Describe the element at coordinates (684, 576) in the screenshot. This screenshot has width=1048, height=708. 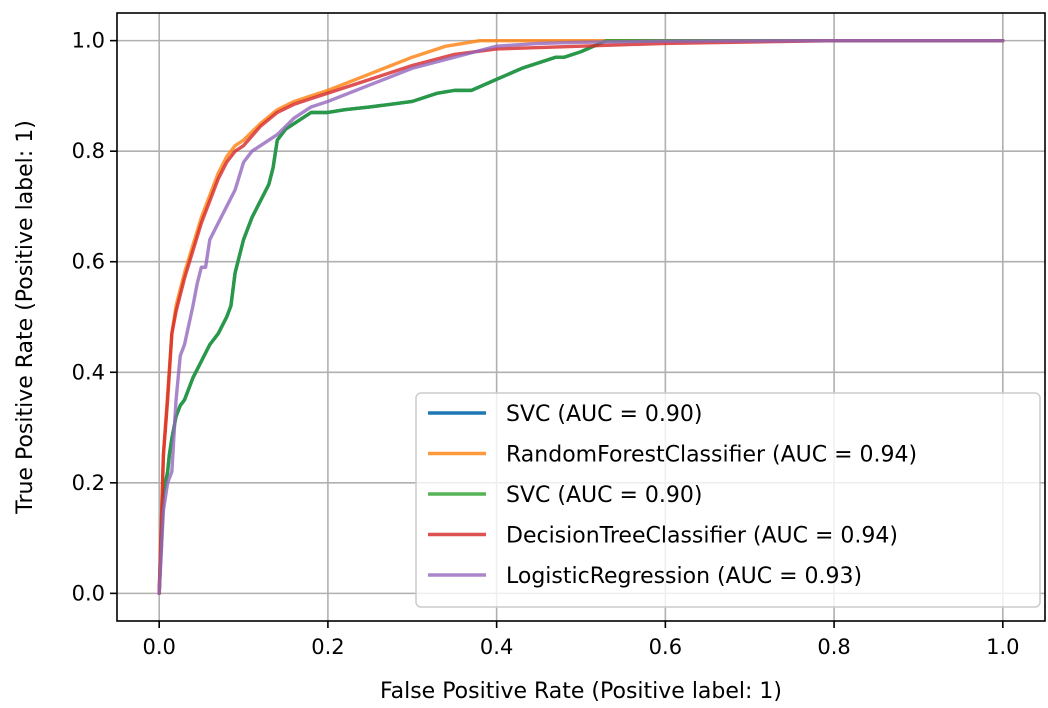
I see `legend-label-4: LogisticRegression (AUC = 0.93)` at that location.